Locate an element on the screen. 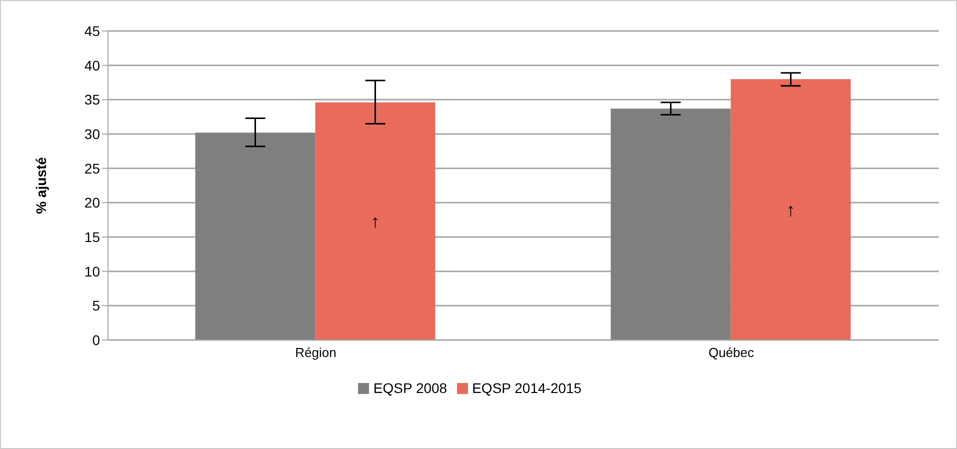 The image size is (957, 449). legend-label: EQSP 2014-2015 is located at coordinates (527, 388).